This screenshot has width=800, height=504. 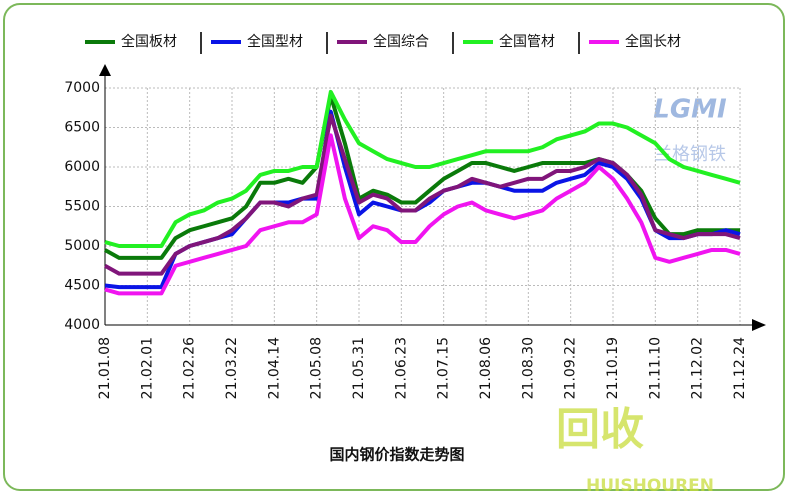 I want to click on x-tick-label: 21.05.31, so click(x=359, y=368).